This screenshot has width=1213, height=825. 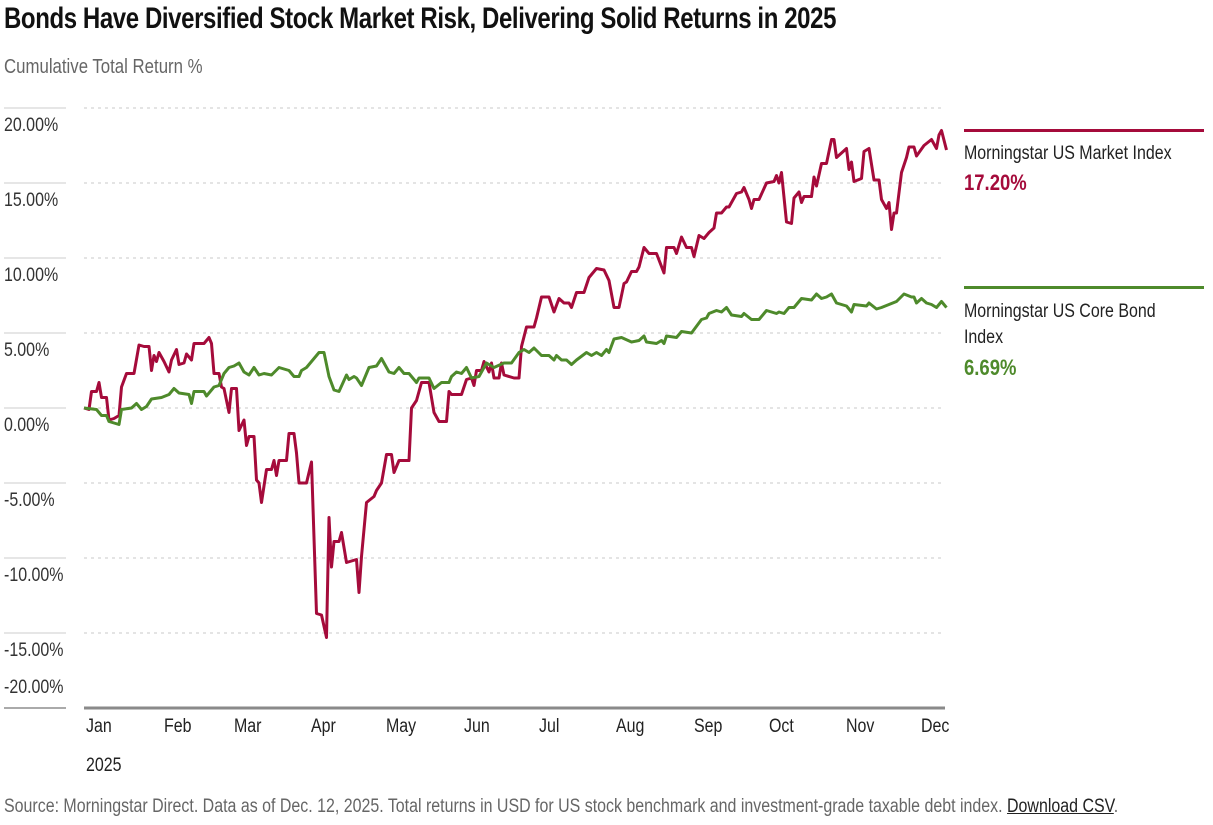 I want to click on legend-value-bond-text: 6.69%, so click(x=990, y=367).